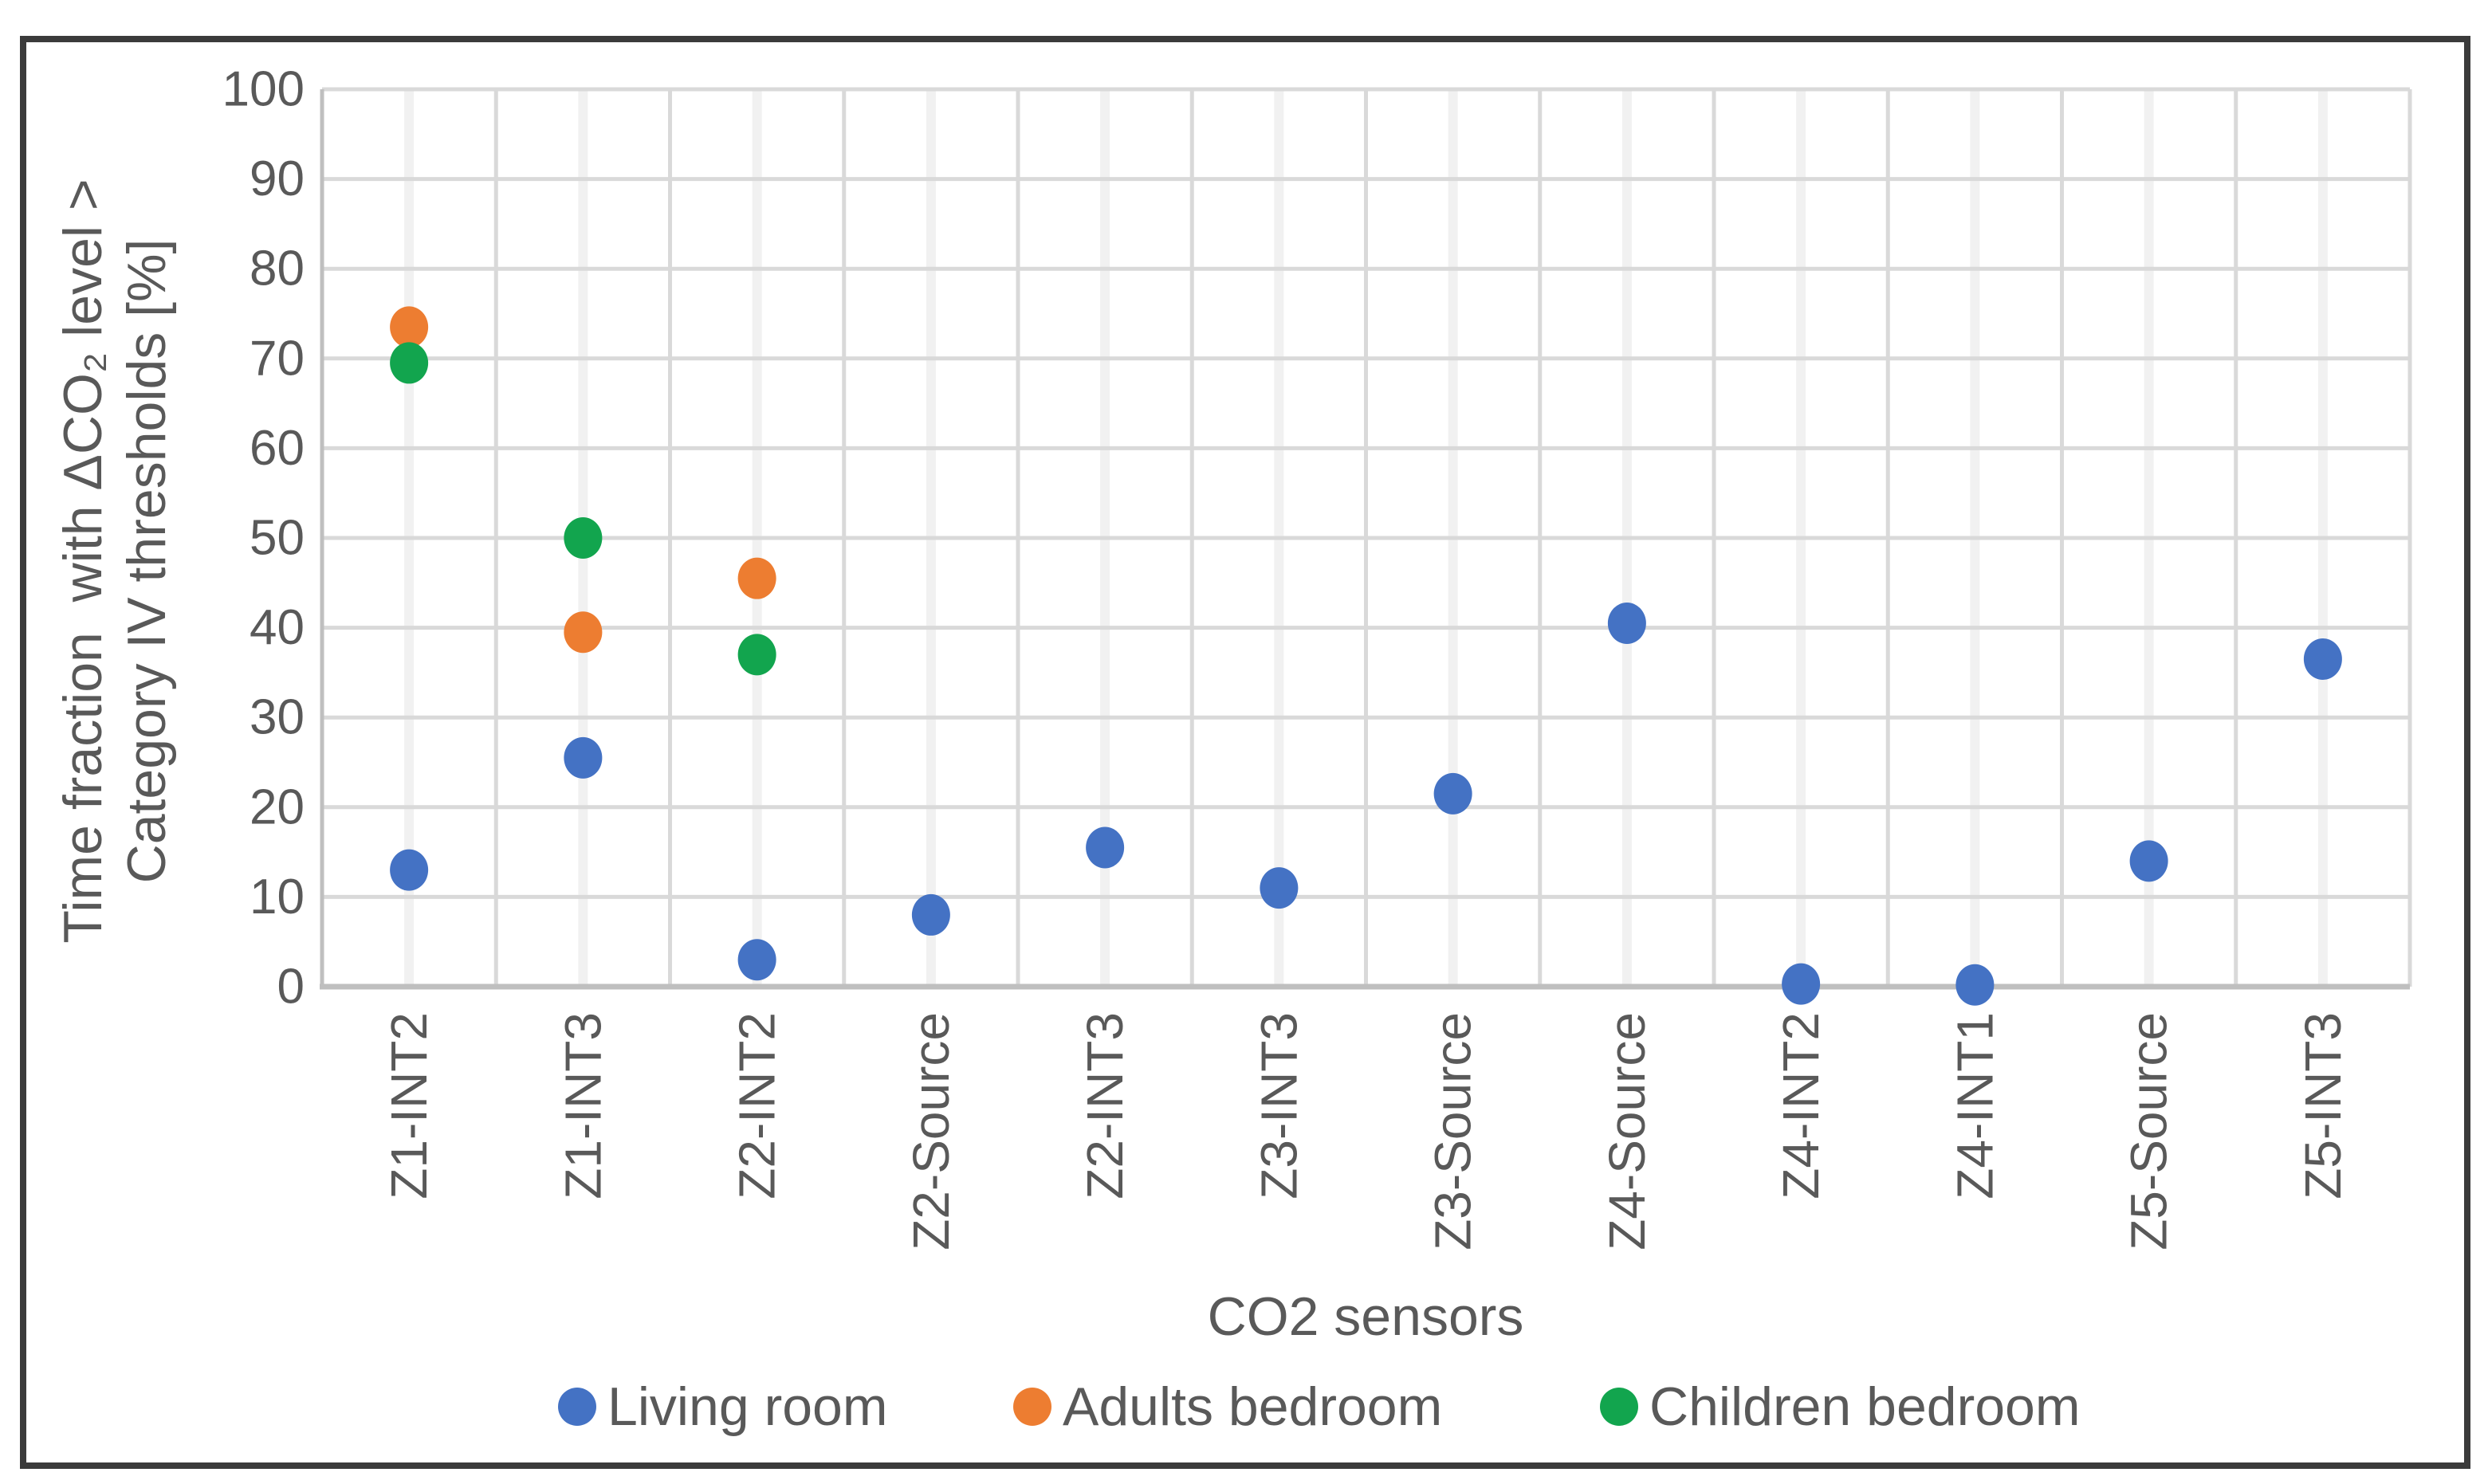  Describe the element at coordinates (1453, 1131) in the screenshot. I see `x-category-label: Z3-Source` at that location.